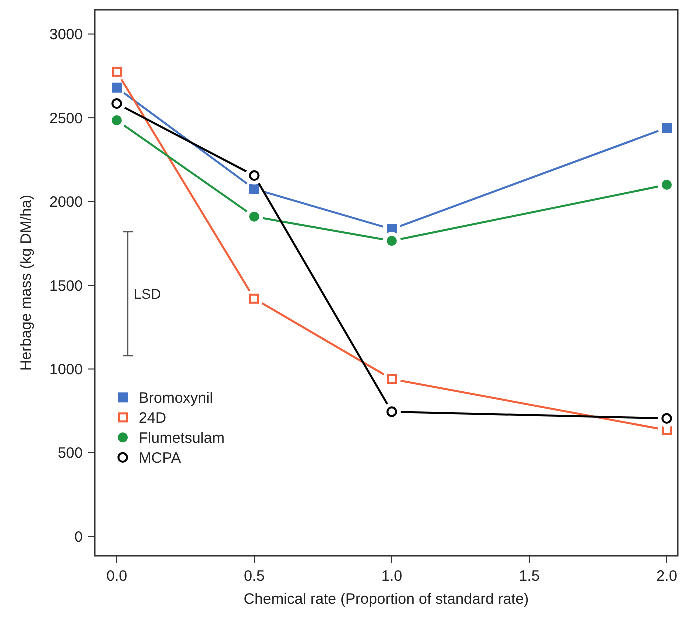  I want to click on legend-label: Flumetsulam, so click(182, 438).